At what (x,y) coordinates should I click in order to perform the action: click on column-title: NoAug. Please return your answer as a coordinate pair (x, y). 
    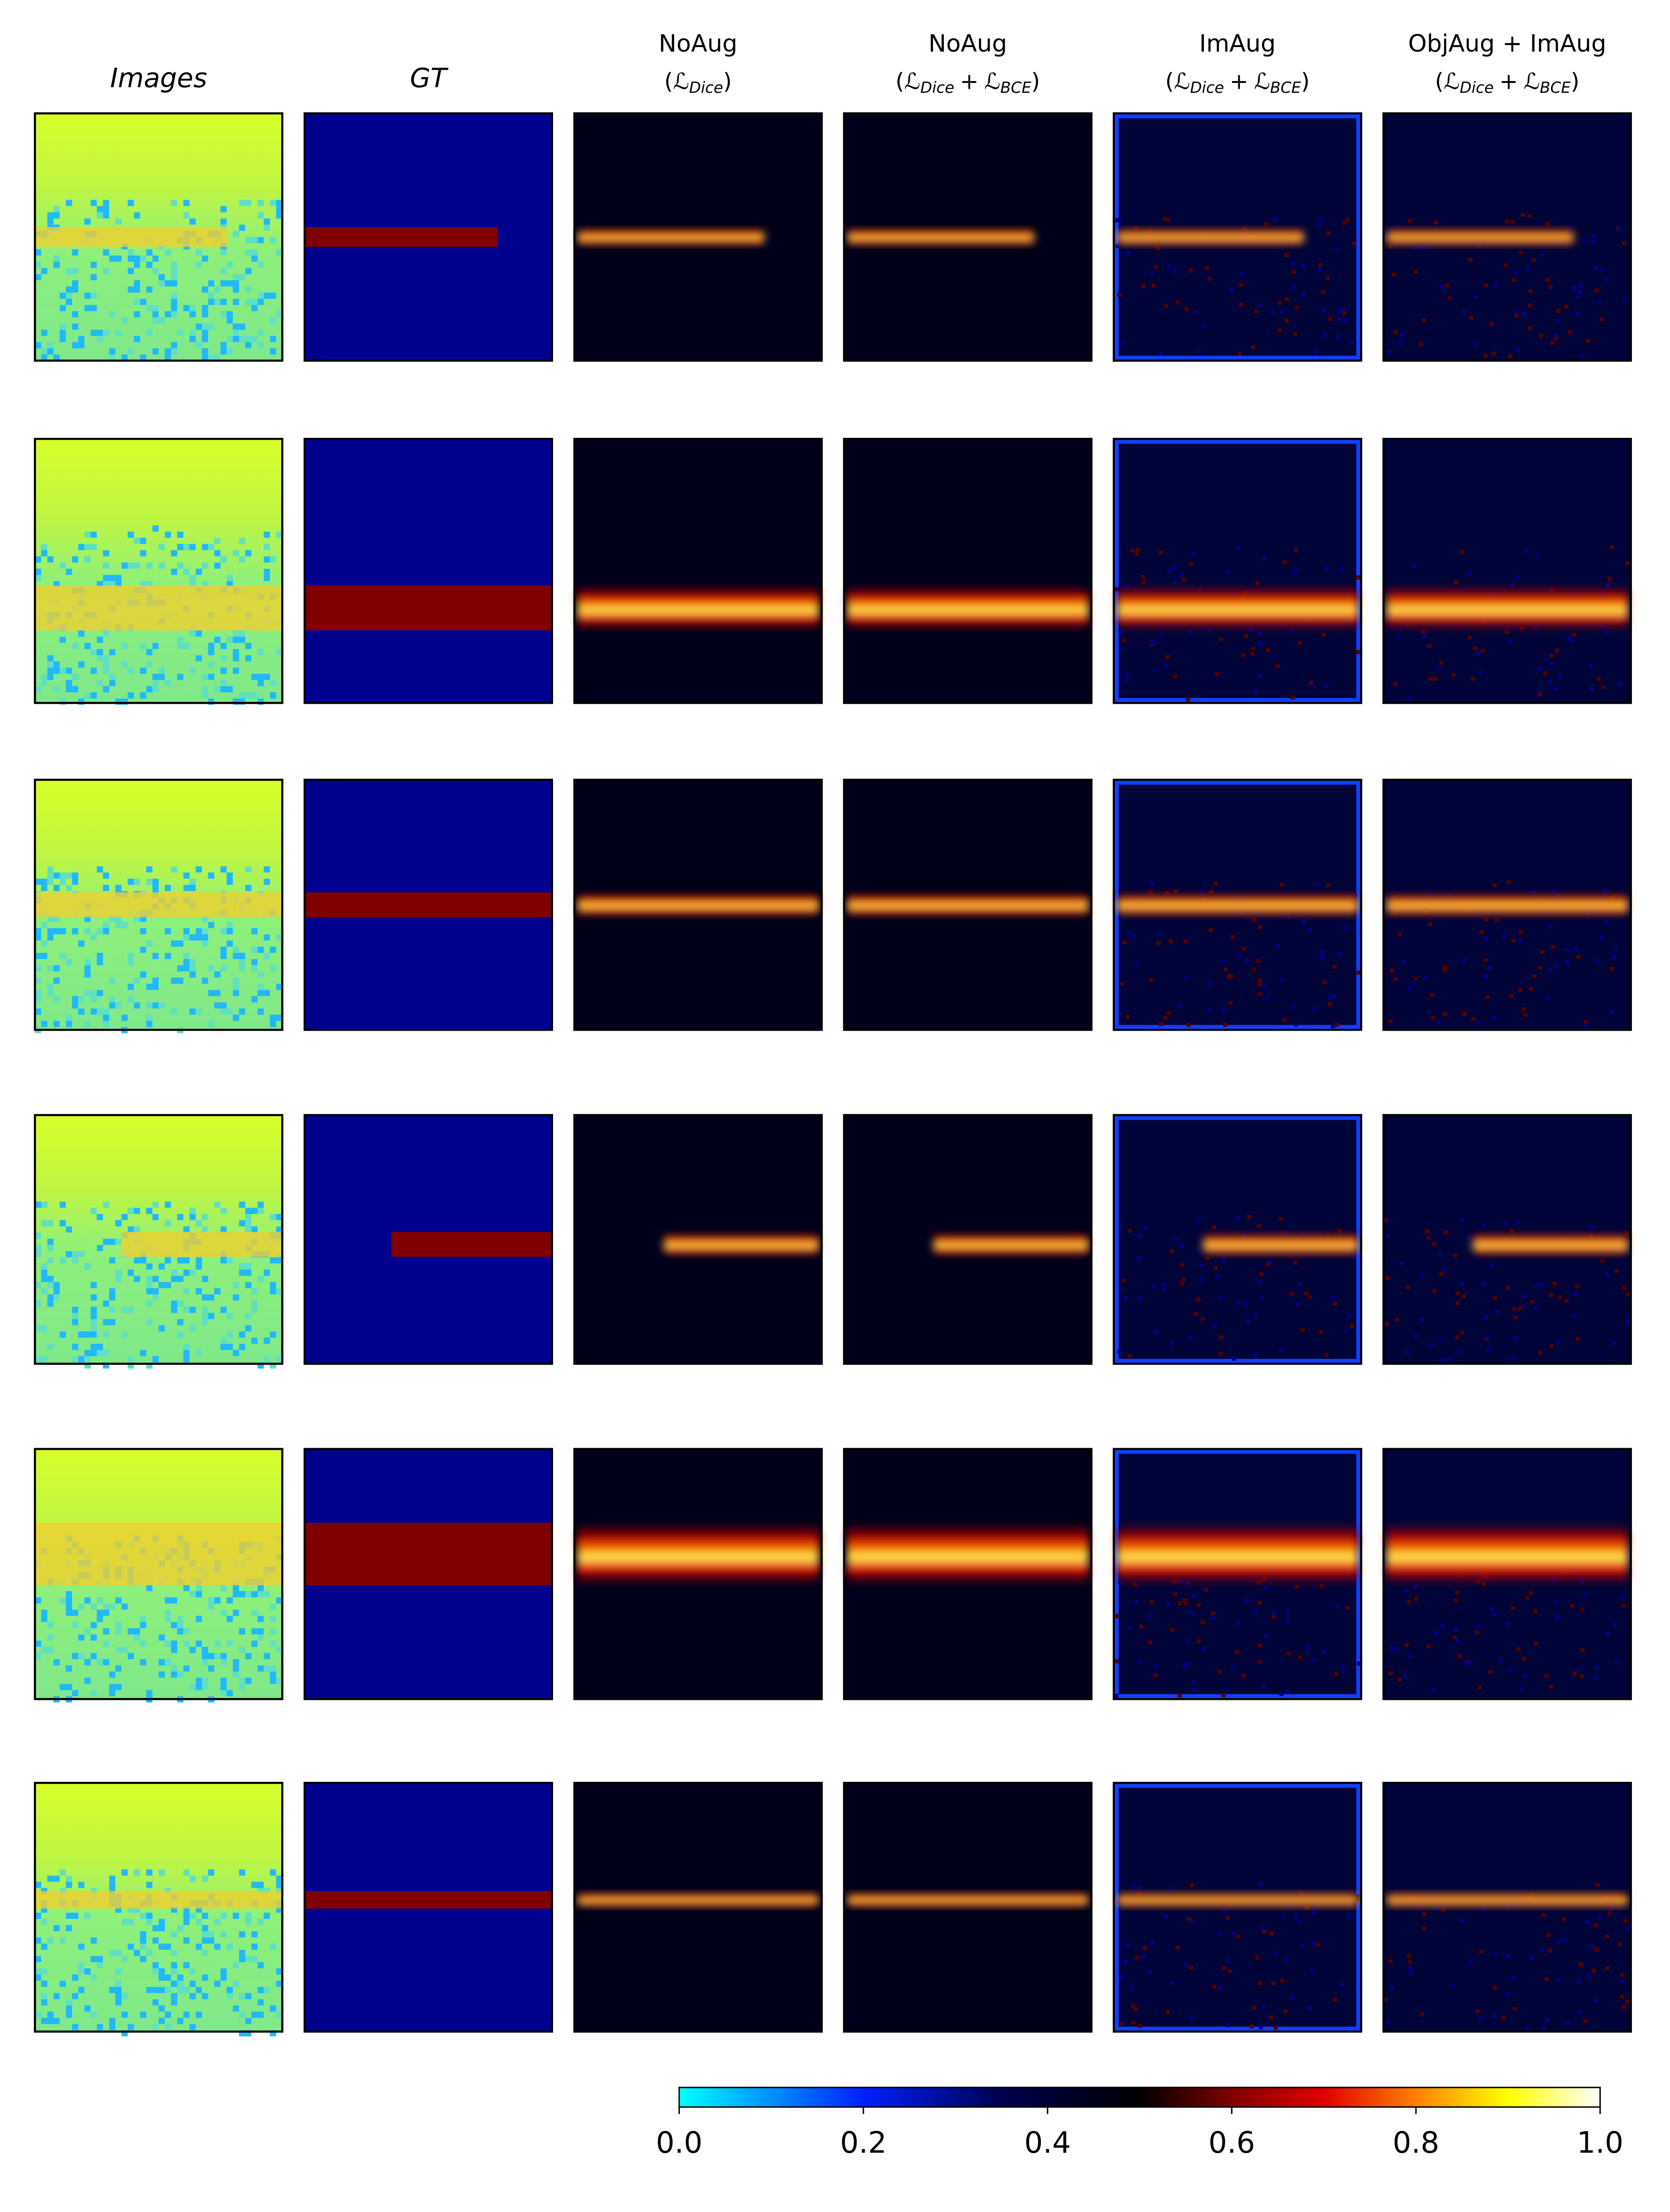
    Looking at the image, I should click on (698, 44).